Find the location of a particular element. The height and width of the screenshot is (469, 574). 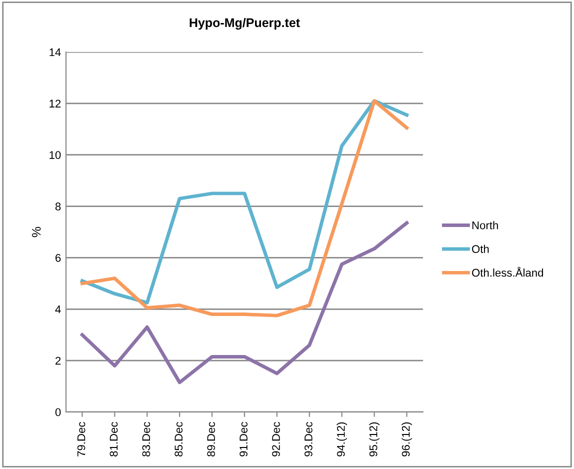

x-tick-label: 79.Dec is located at coordinates (81, 439).